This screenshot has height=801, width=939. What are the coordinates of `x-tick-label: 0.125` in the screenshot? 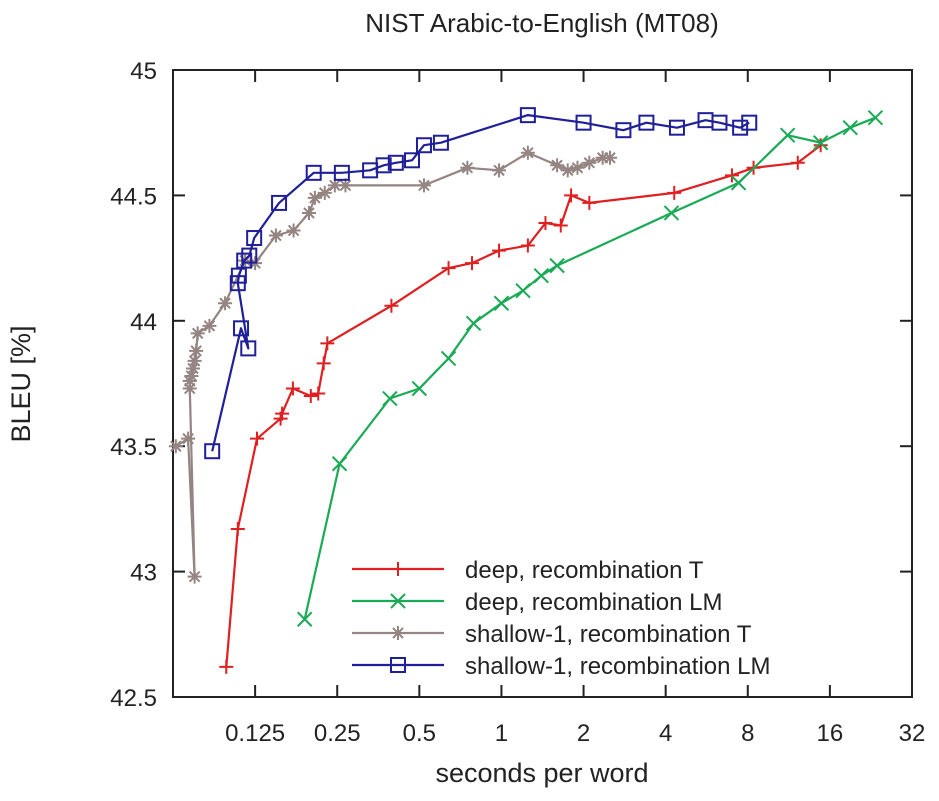 It's located at (255, 733).